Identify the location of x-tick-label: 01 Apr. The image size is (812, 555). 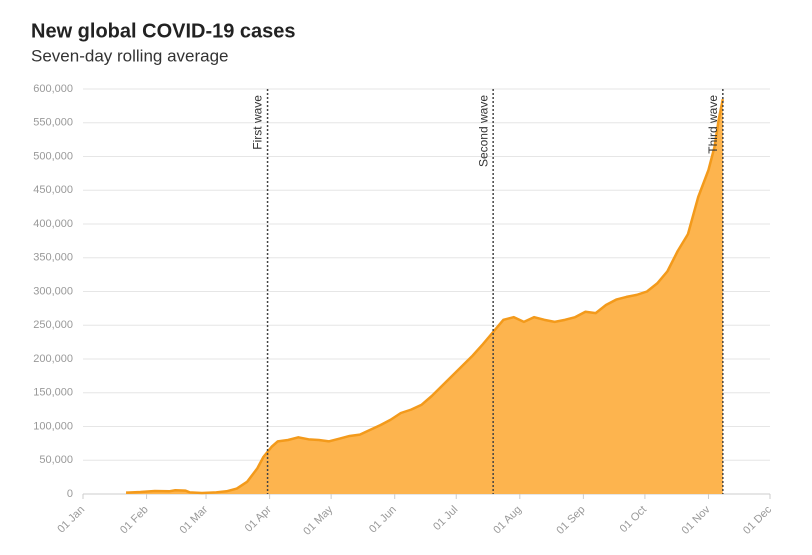
(258, 518).